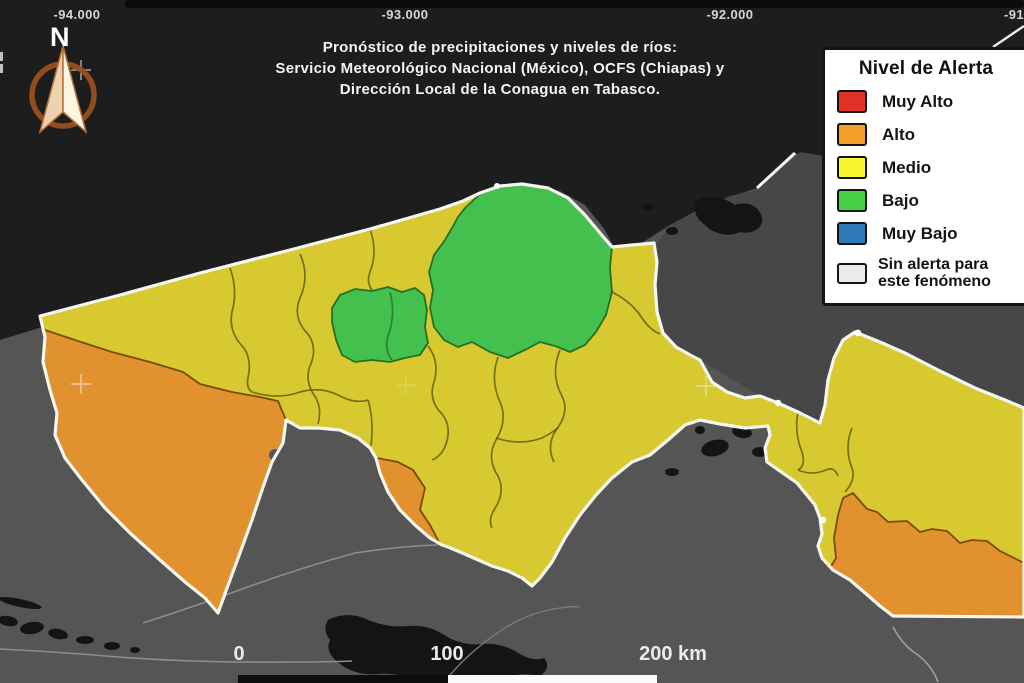  I want to click on legend-item-label: Bajo, so click(900, 200).